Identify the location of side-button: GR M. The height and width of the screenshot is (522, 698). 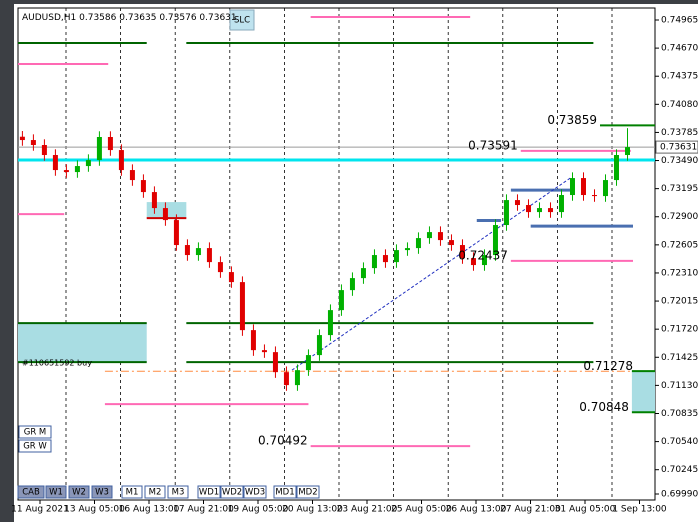
(35, 432).